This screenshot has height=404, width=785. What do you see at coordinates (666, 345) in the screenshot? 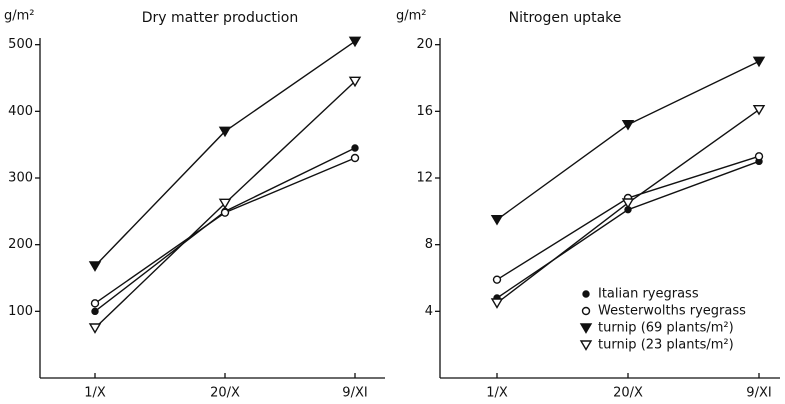
I see `legend-label: turnip (23 plants/m²)` at bounding box center [666, 345].